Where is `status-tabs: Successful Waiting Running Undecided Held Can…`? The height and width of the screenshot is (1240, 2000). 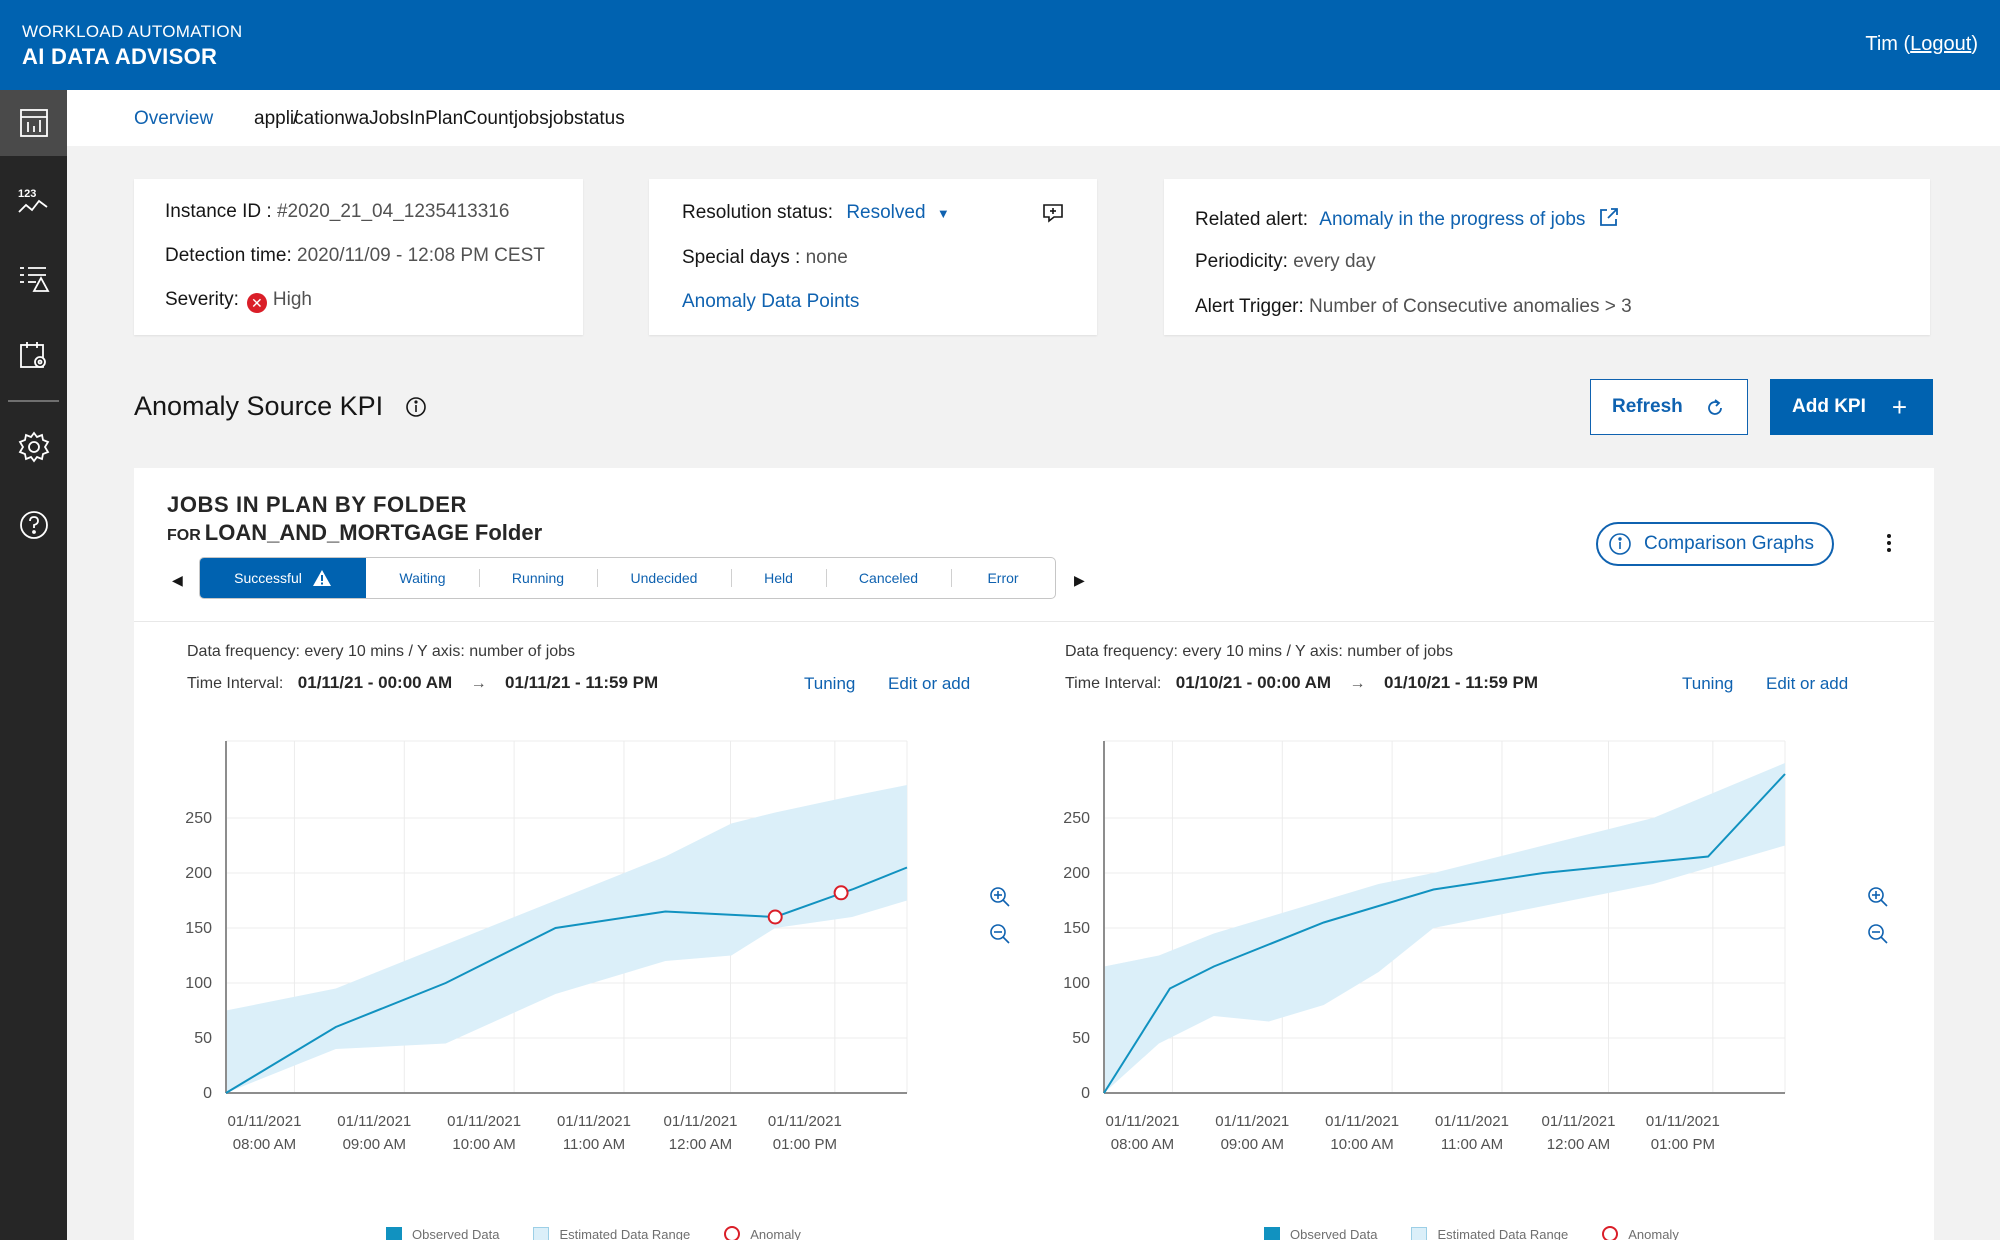 status-tabs: Successful Waiting Running Undecided Held Can… is located at coordinates (627, 578).